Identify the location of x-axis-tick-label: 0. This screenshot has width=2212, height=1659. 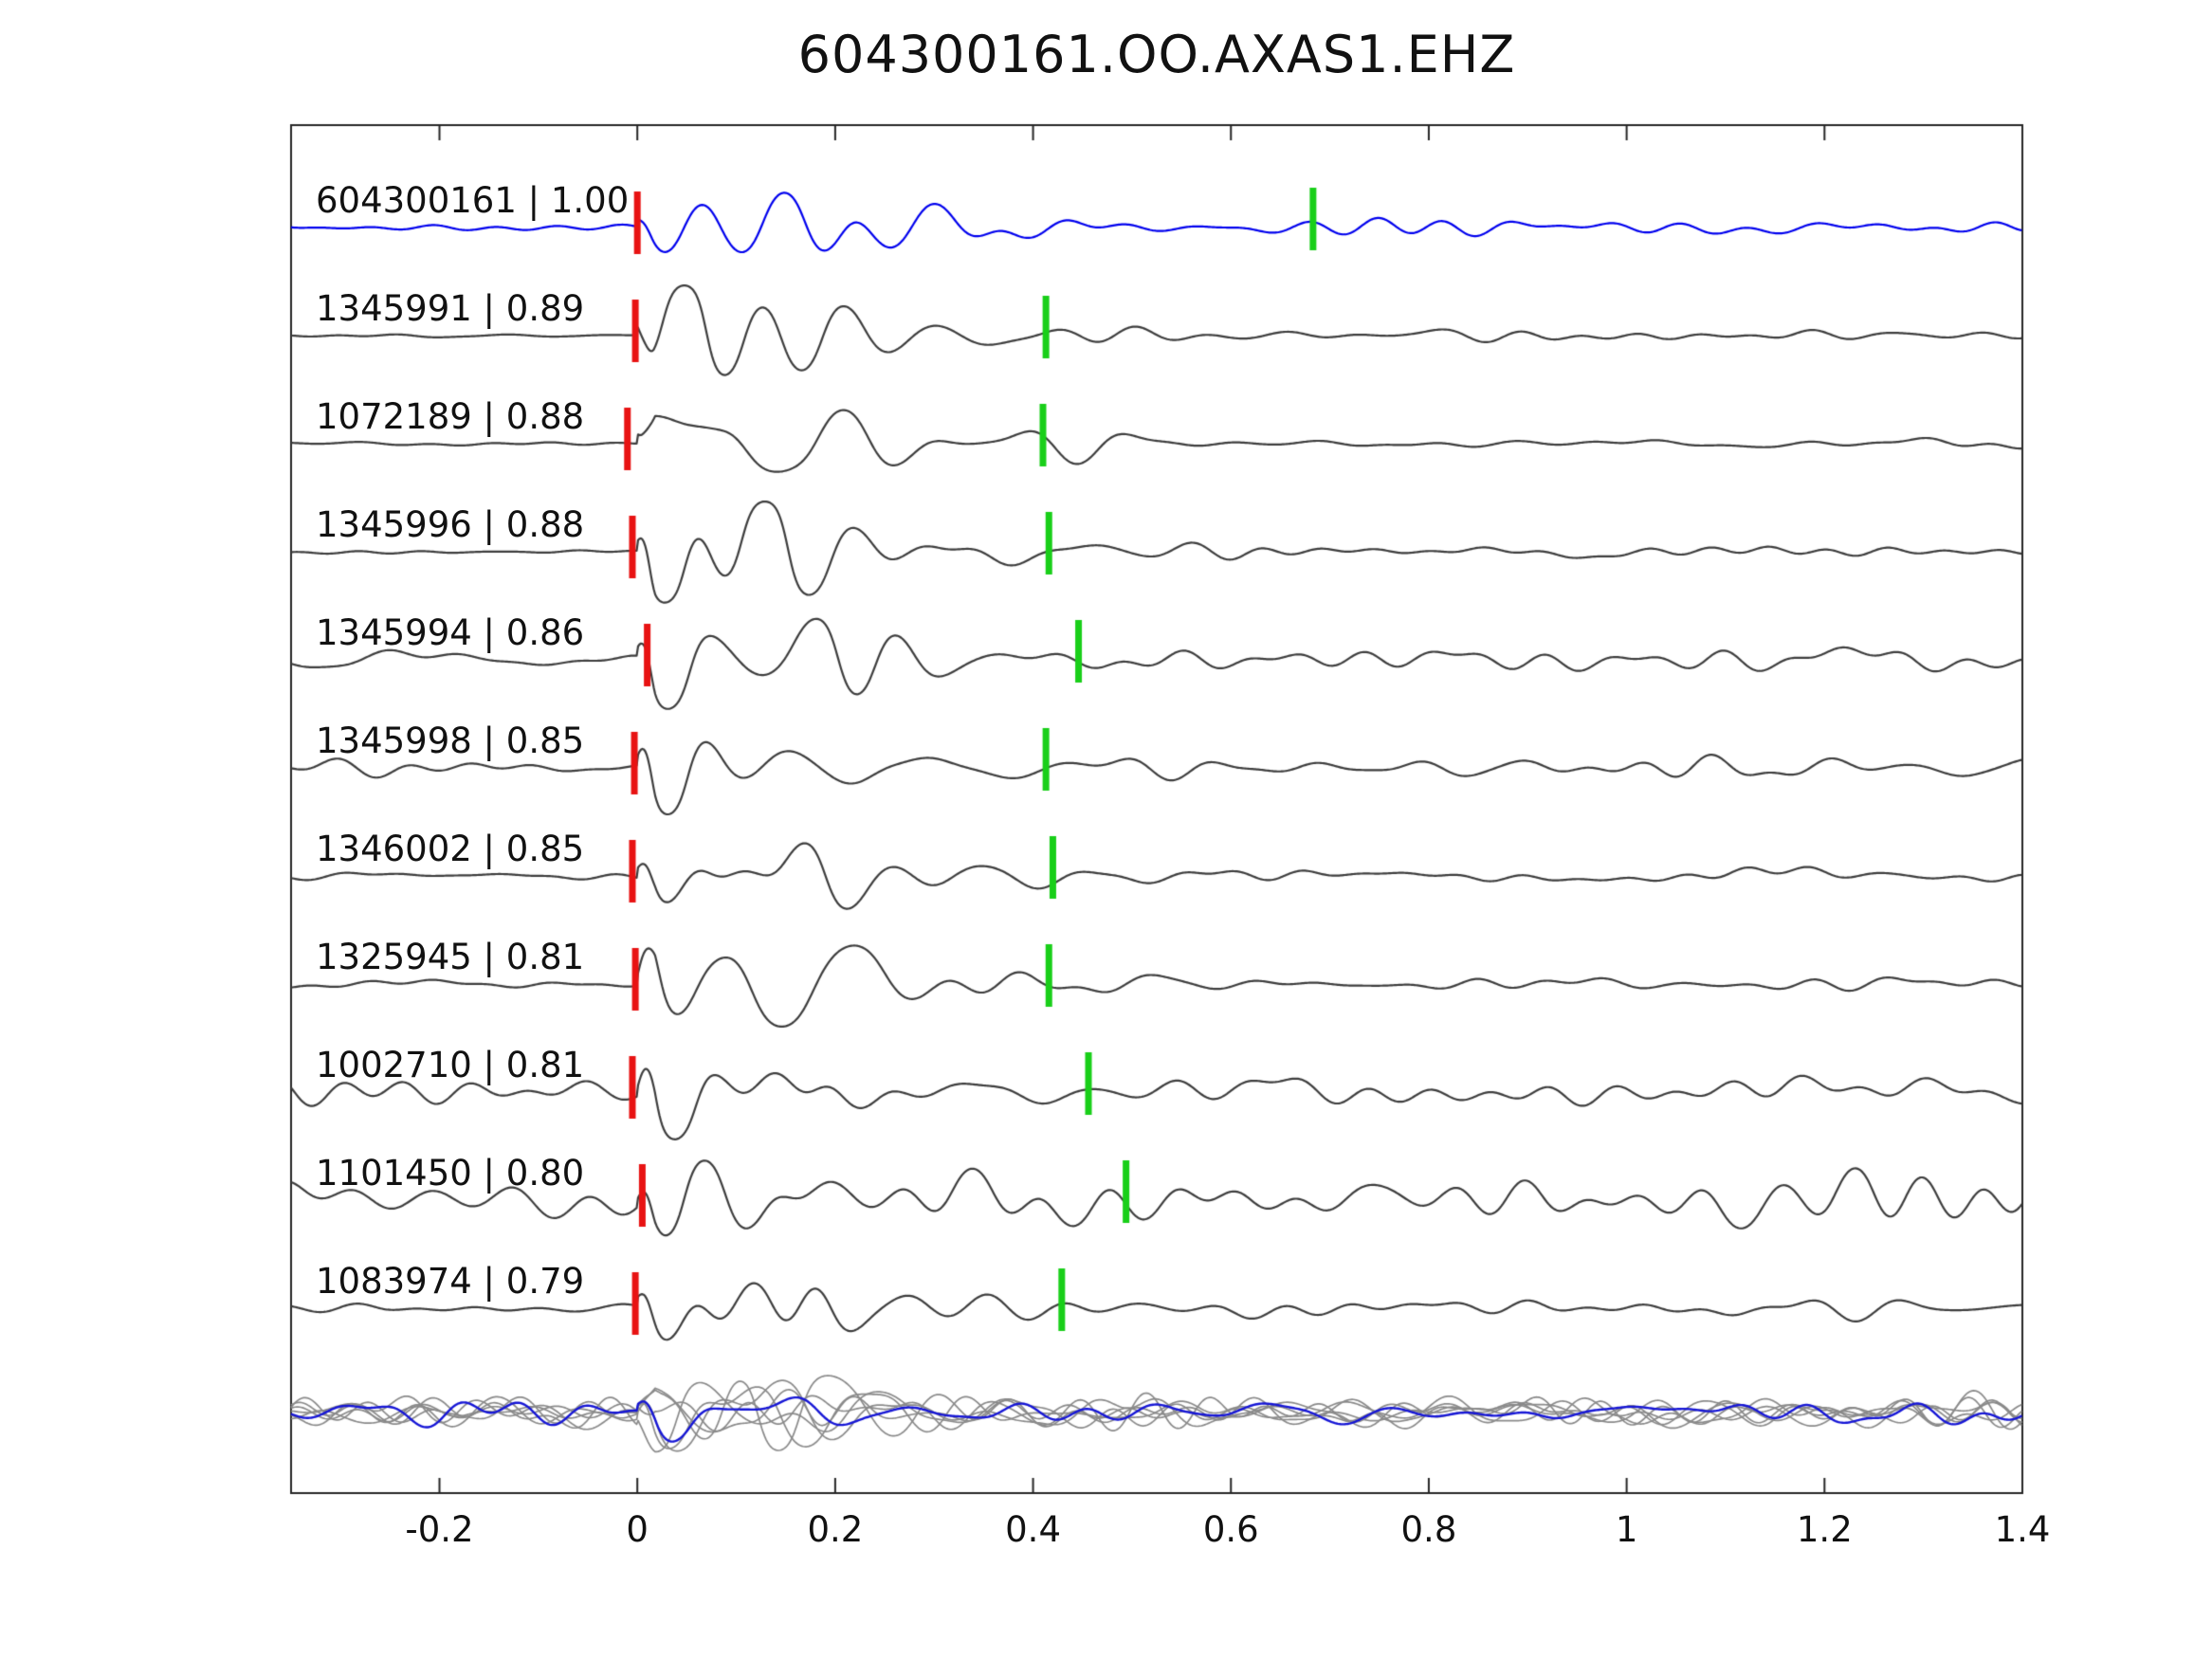
(637, 1529).